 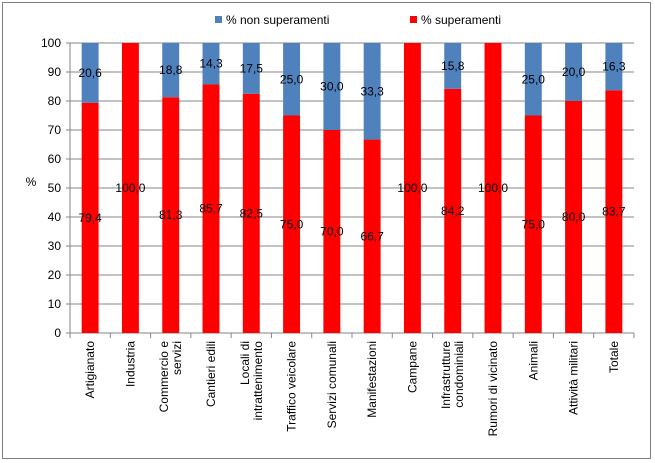 What do you see at coordinates (177, 358) in the screenshot?
I see `x-tick-label-line: servizi` at bounding box center [177, 358].